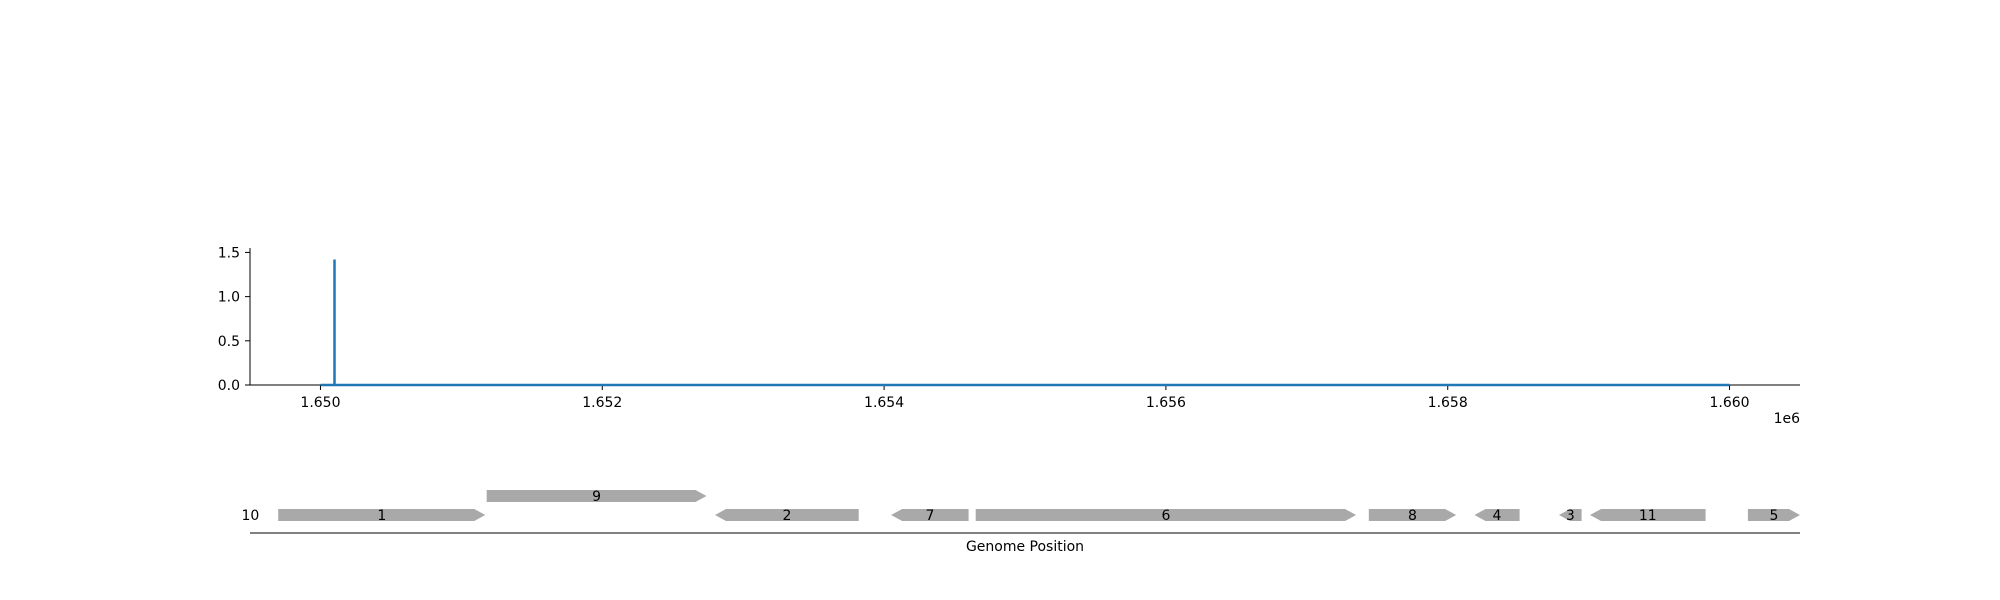 The height and width of the screenshot is (600, 2000). Describe the element at coordinates (1448, 403) in the screenshot. I see `x-tick-label: 1.658` at that location.